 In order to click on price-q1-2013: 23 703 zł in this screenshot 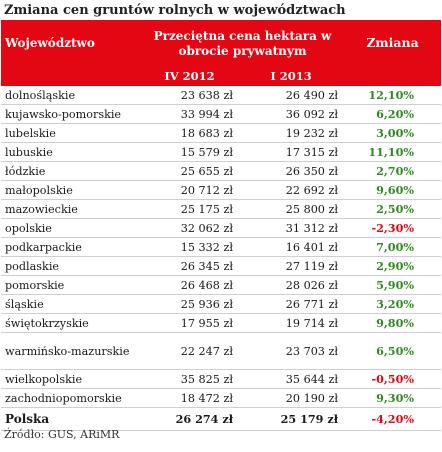, I will do `click(291, 351)`.